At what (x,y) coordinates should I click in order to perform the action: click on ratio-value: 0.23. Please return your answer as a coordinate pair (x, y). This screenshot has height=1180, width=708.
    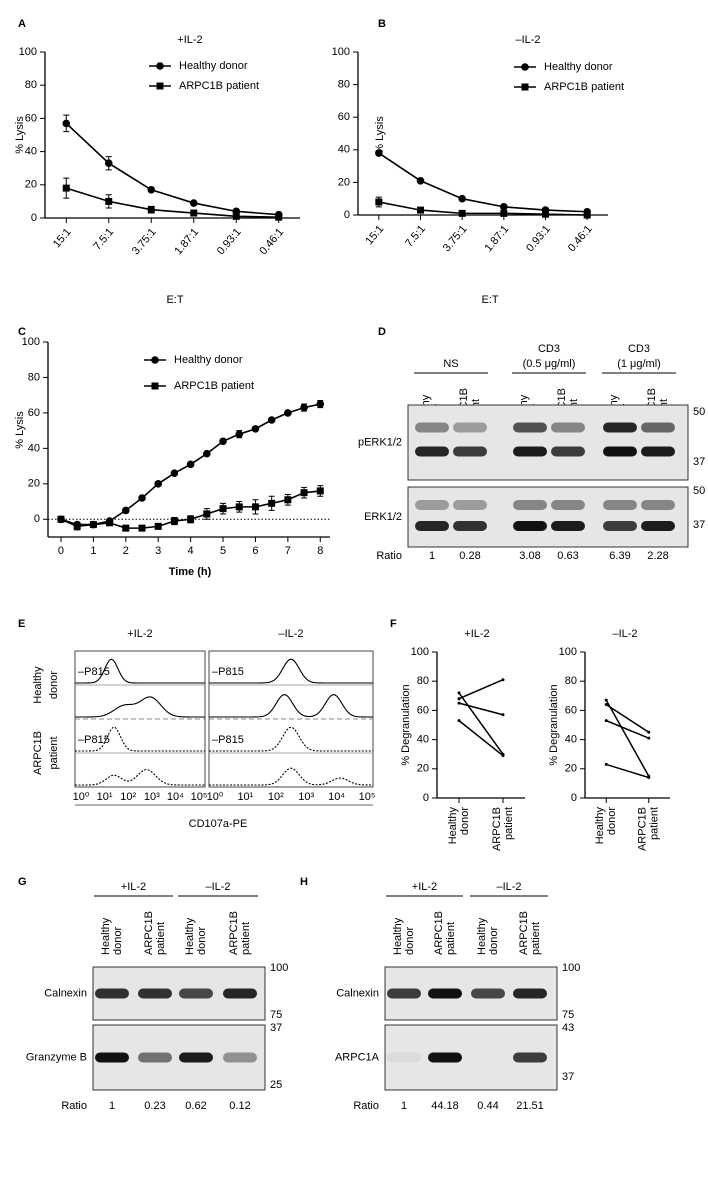
    Looking at the image, I should click on (154, 1106).